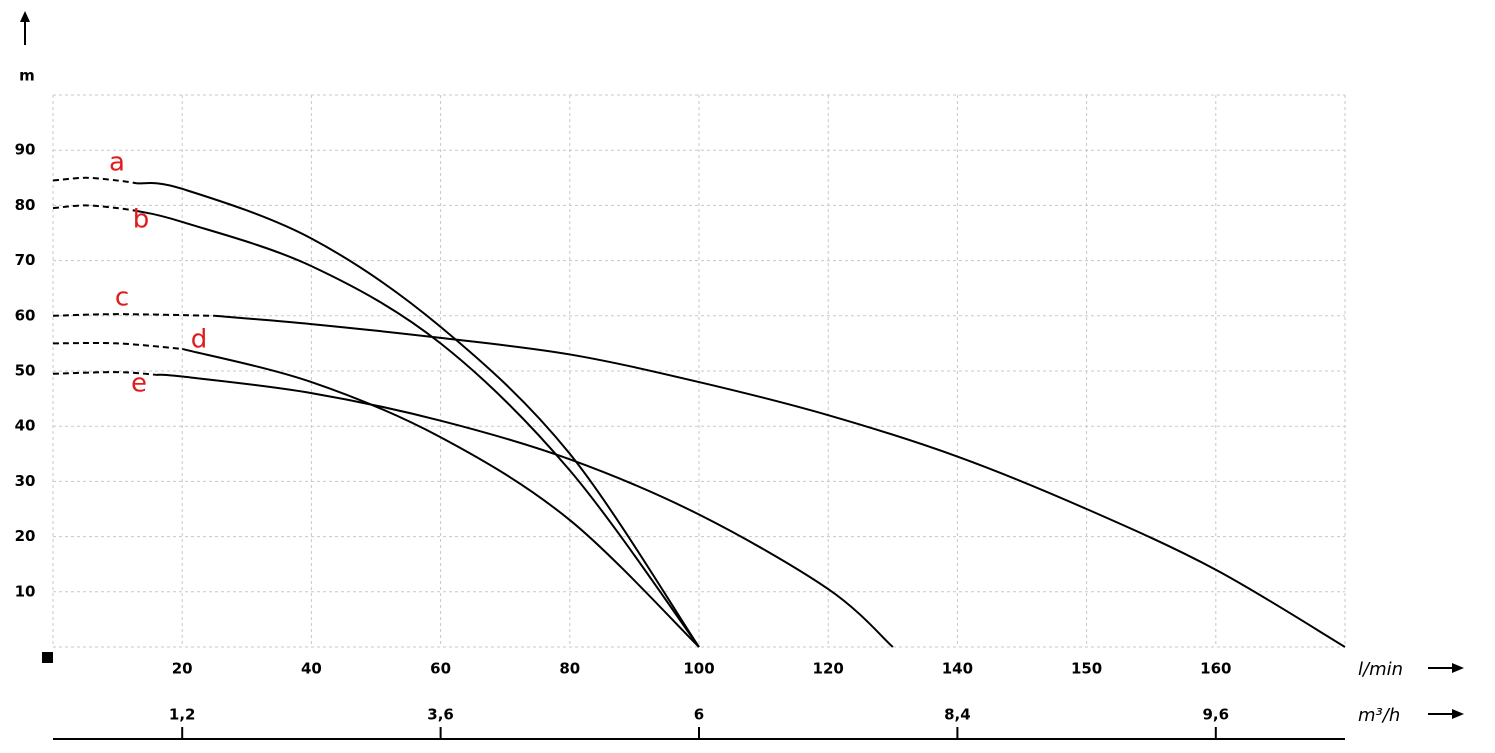 This screenshot has height=753, width=1495. Describe the element at coordinates (440, 669) in the screenshot. I see `x-tick-label: 60` at that location.